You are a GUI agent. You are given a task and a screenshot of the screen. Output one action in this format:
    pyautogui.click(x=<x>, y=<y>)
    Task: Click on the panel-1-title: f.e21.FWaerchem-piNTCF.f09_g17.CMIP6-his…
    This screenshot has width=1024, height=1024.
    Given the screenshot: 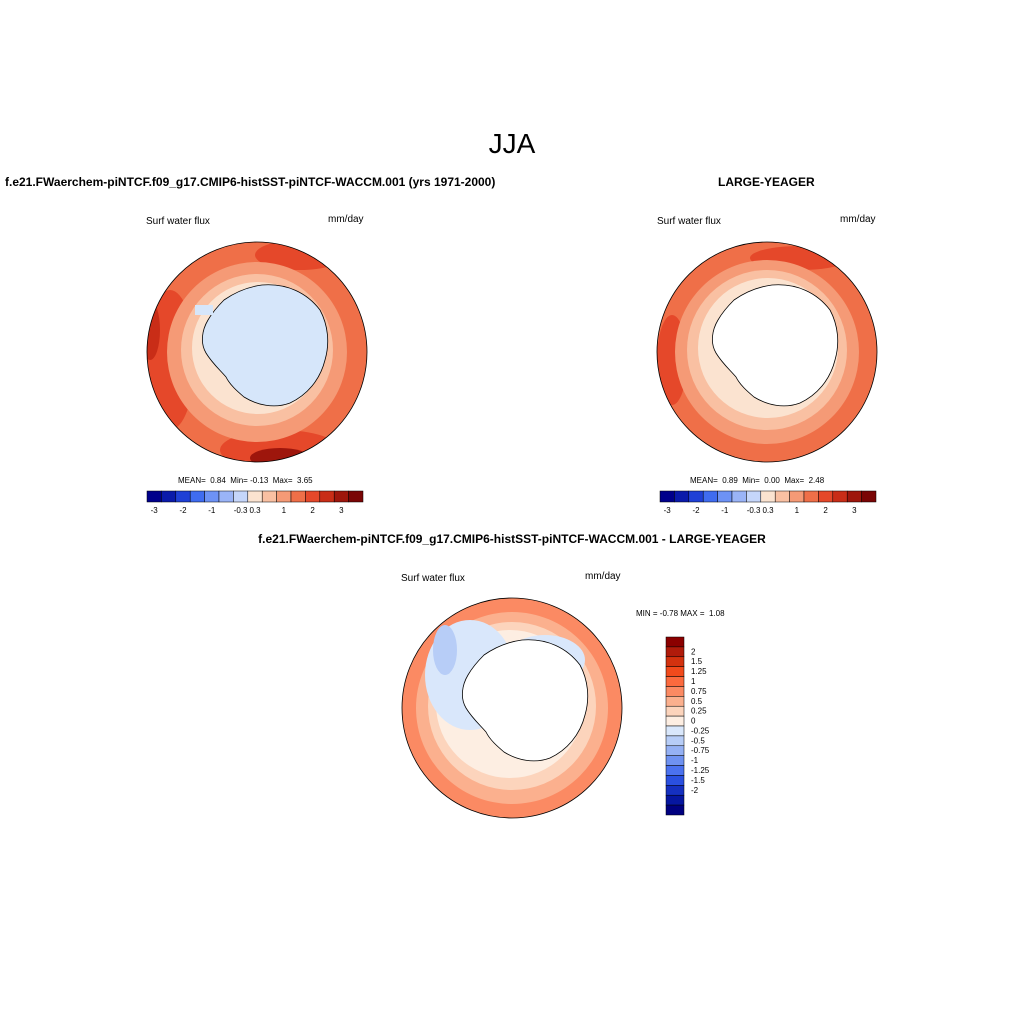 What is the action you would take?
    pyautogui.click(x=250, y=182)
    